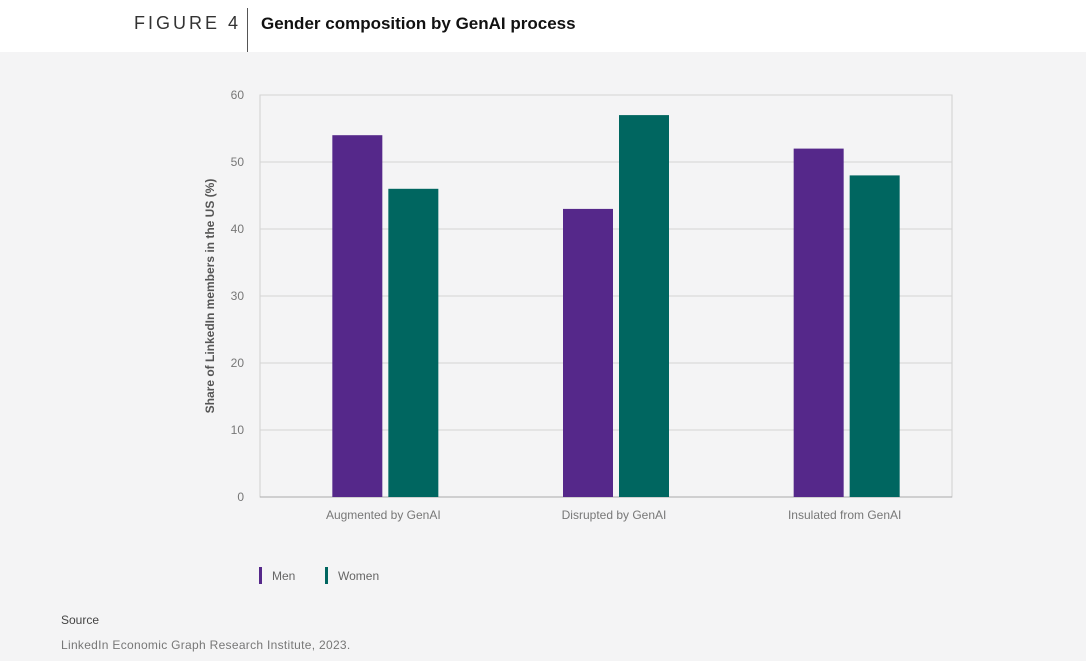  What do you see at coordinates (614, 515) in the screenshot?
I see `x-tick-label: Disrupted by GenAI` at bounding box center [614, 515].